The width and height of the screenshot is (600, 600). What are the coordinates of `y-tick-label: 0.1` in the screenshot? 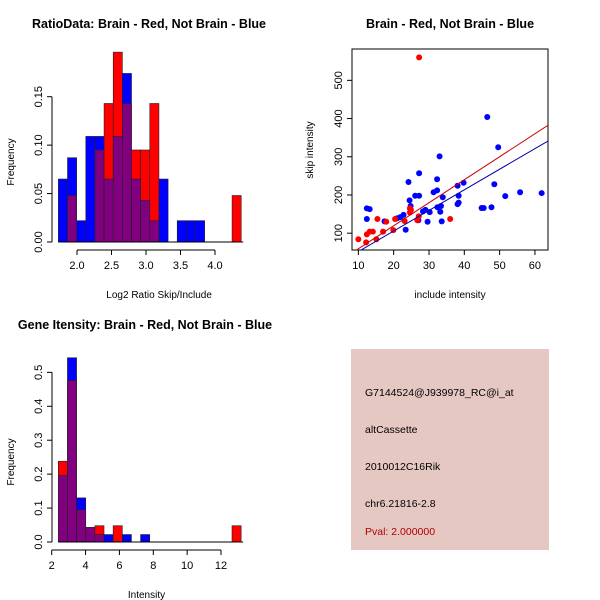 It's located at (39, 507).